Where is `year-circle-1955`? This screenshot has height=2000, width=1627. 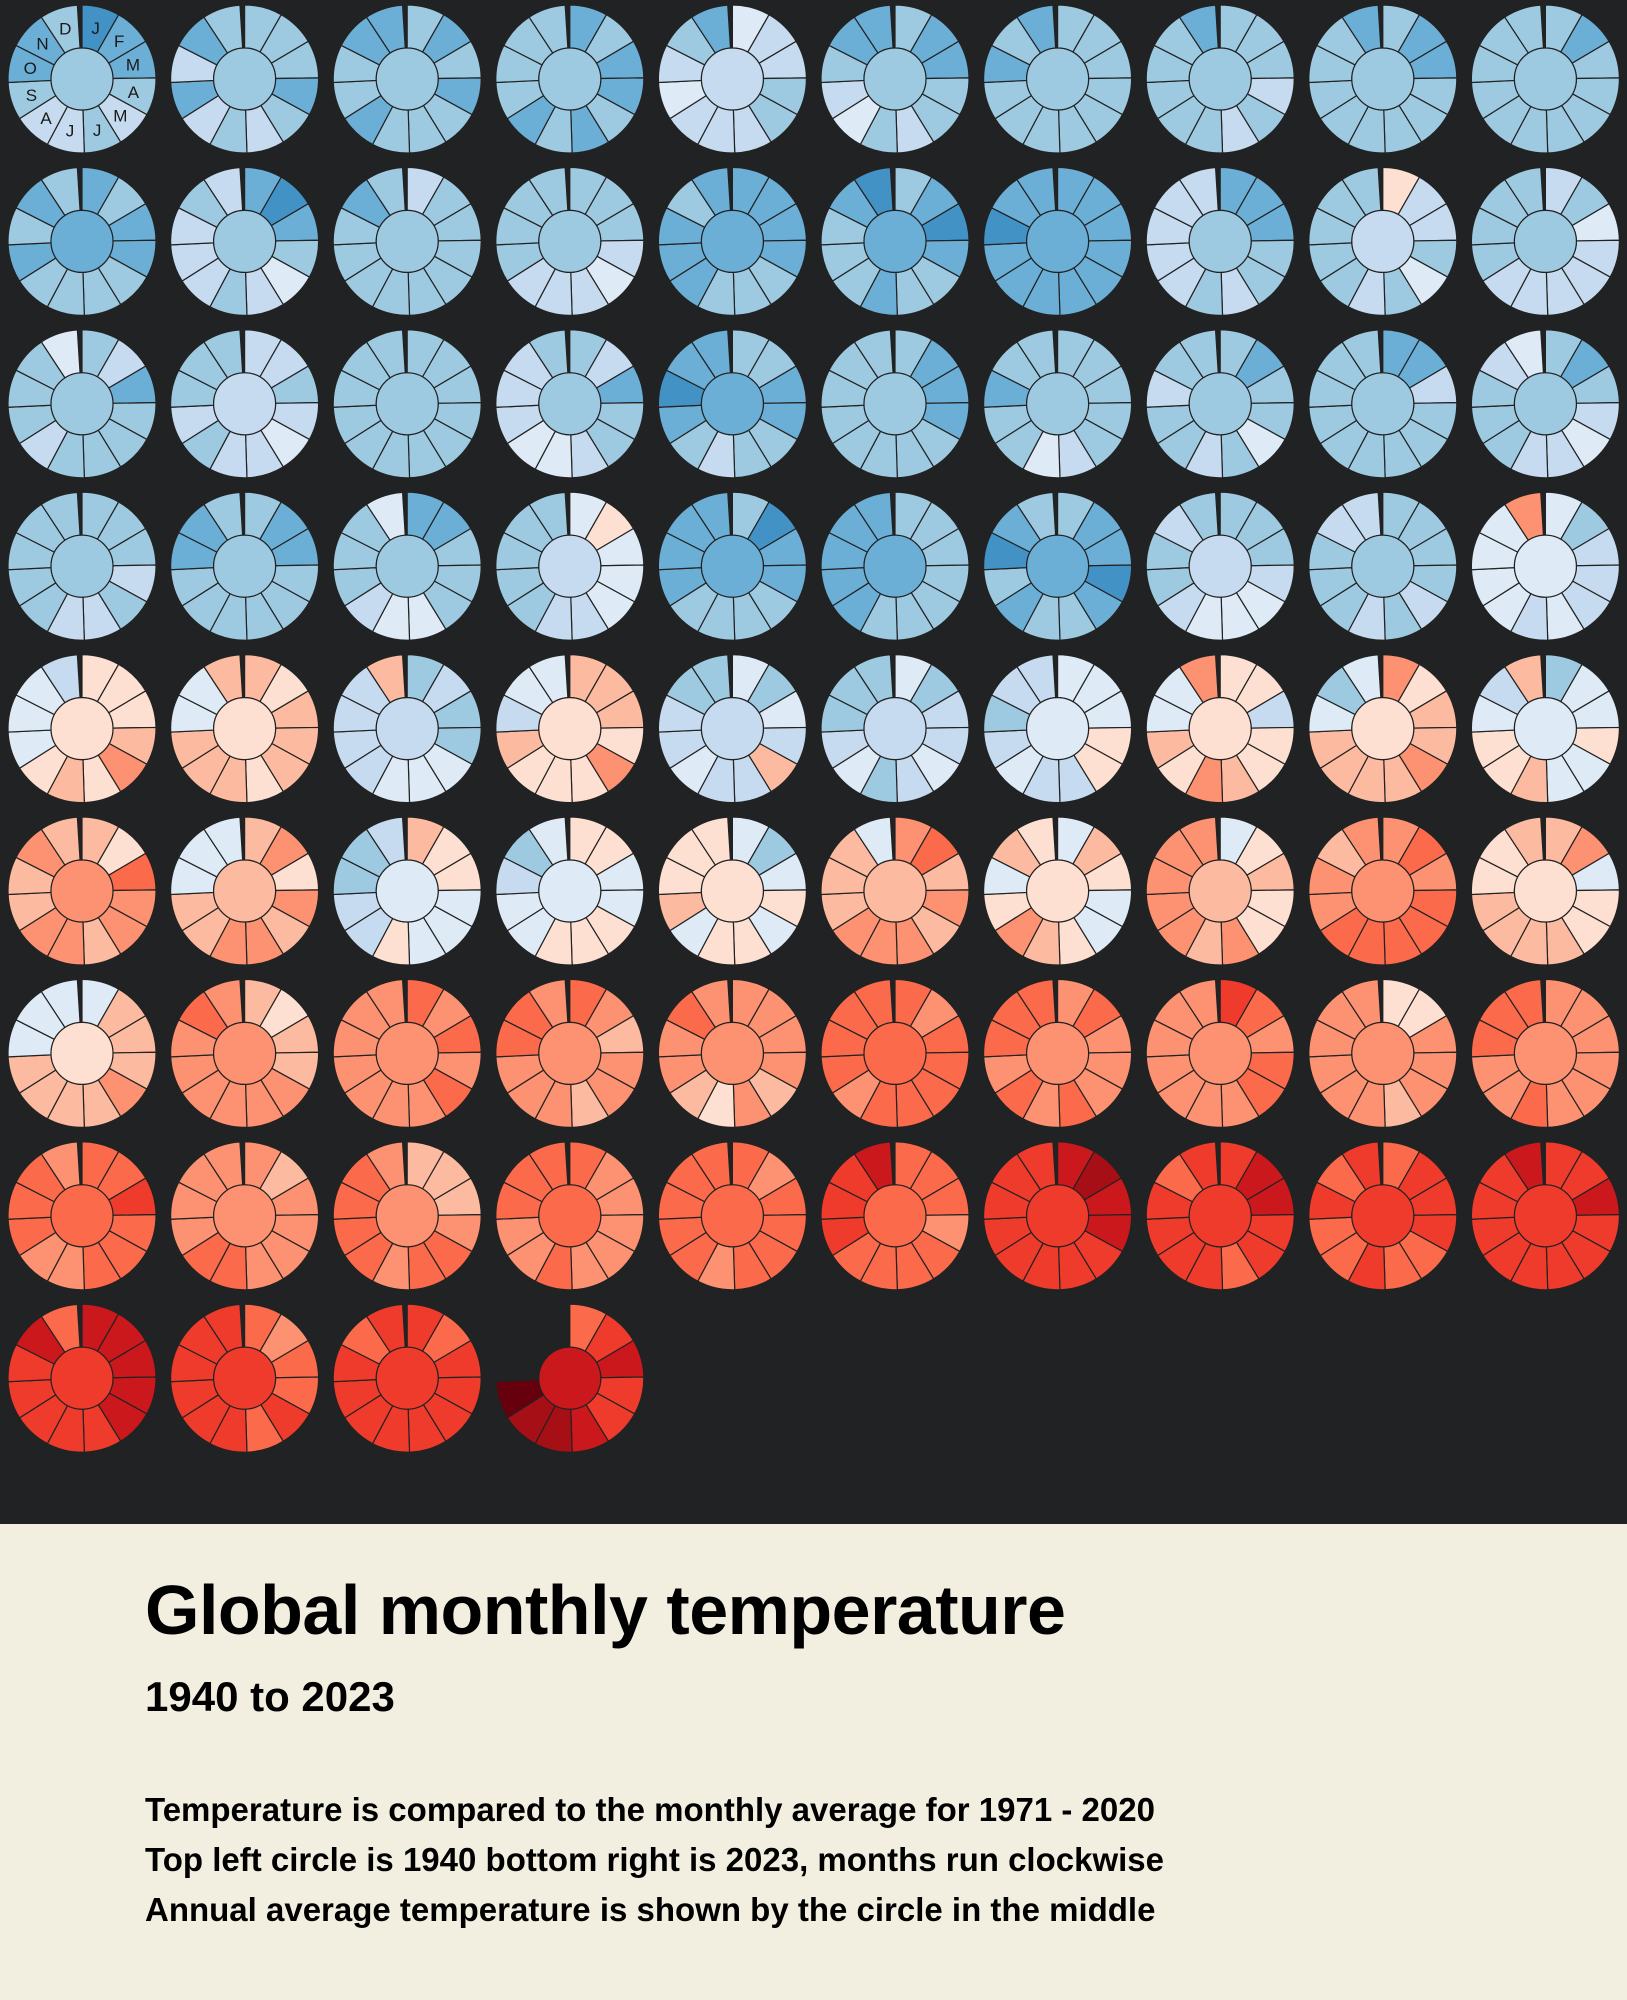
year-circle-1955 is located at coordinates (895, 241).